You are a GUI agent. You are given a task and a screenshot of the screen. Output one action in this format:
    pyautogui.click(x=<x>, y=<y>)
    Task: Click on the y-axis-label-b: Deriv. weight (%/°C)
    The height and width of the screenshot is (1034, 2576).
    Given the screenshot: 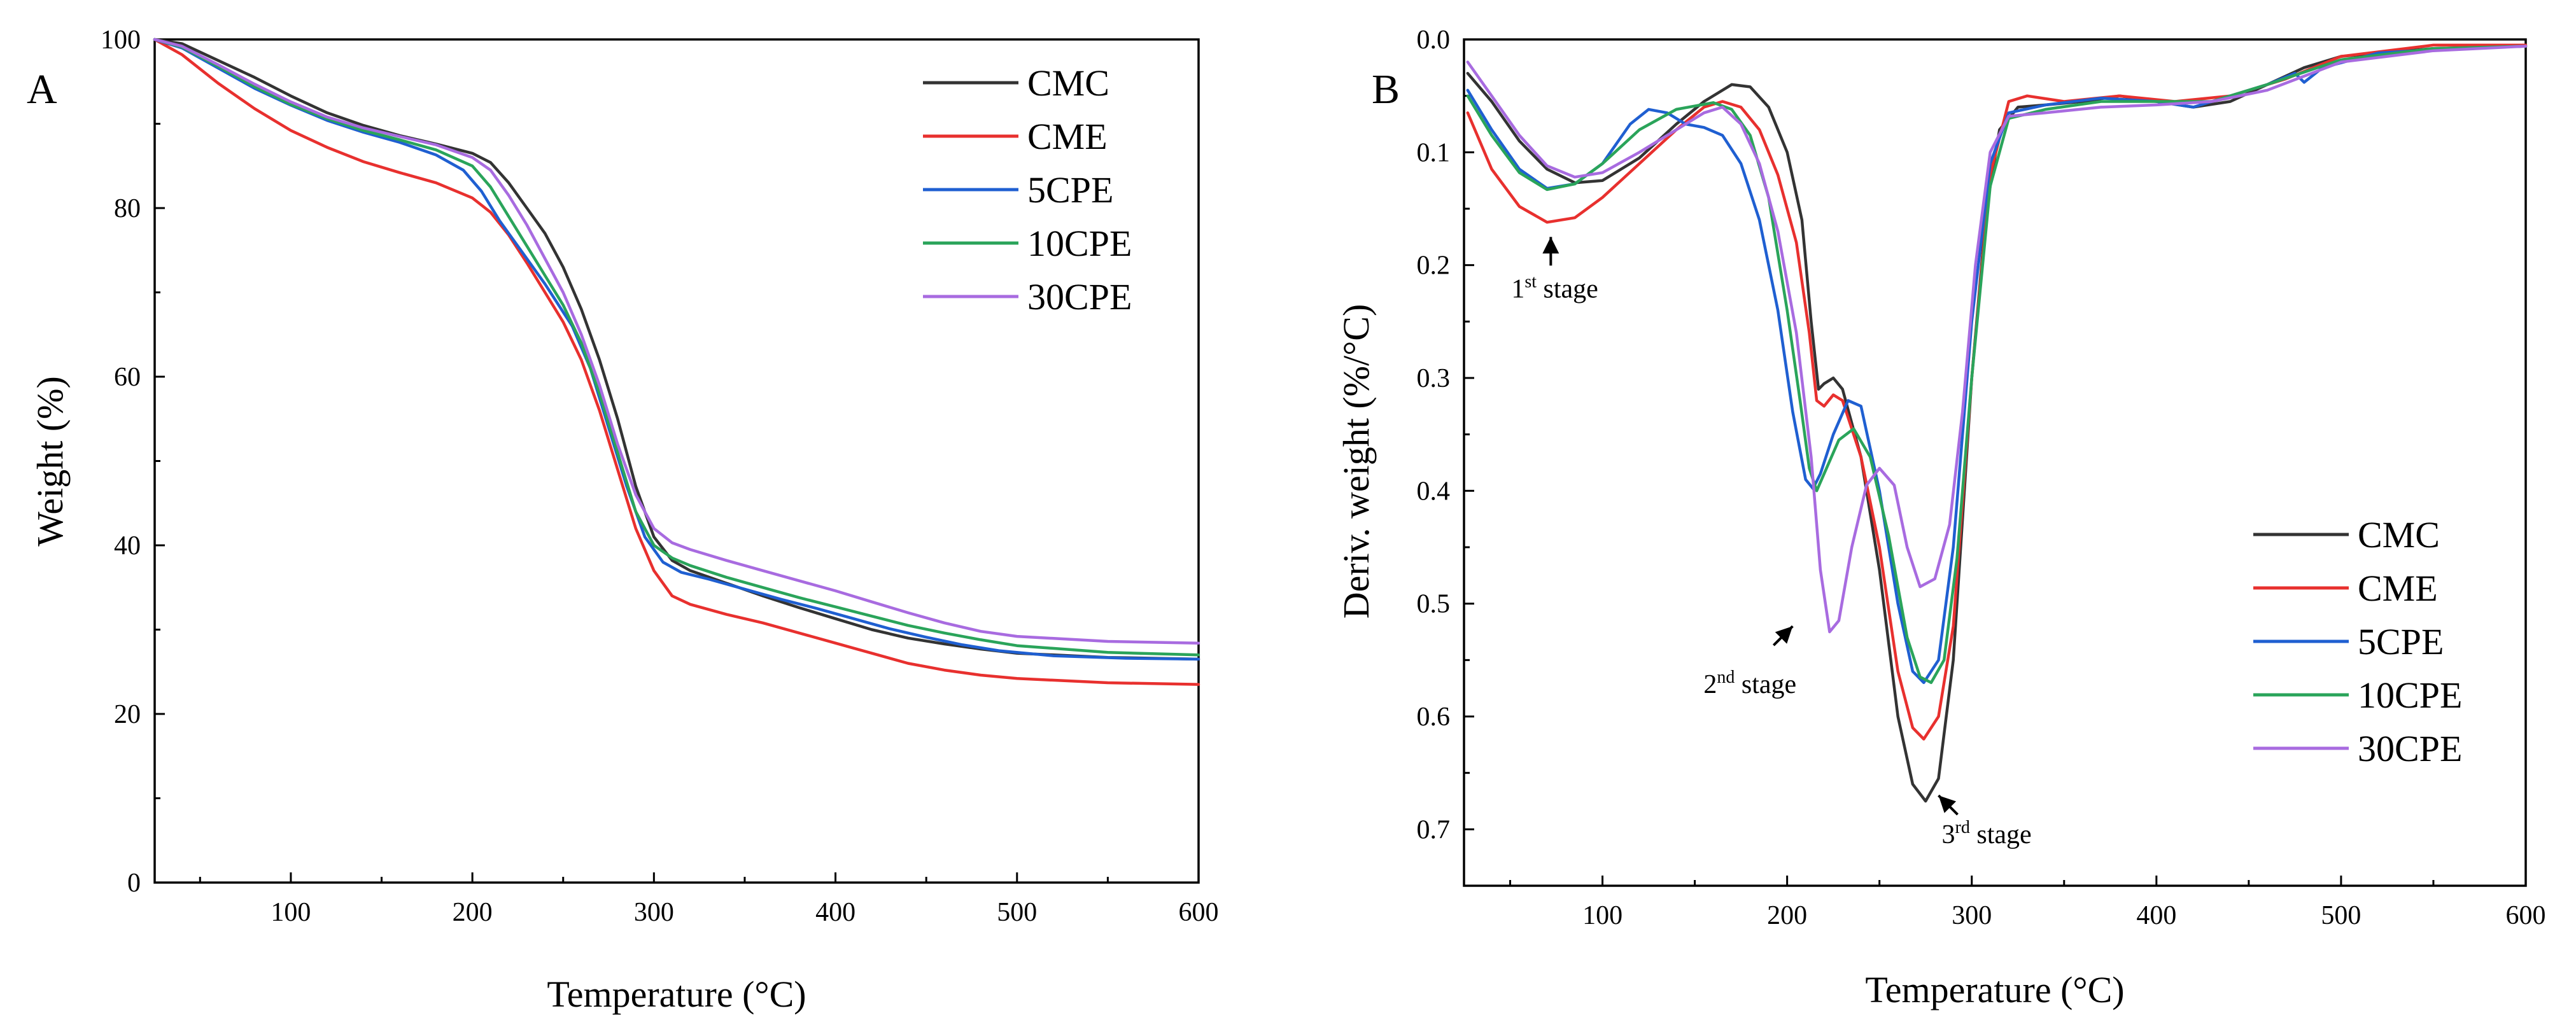 What is the action you would take?
    pyautogui.click(x=1356, y=461)
    